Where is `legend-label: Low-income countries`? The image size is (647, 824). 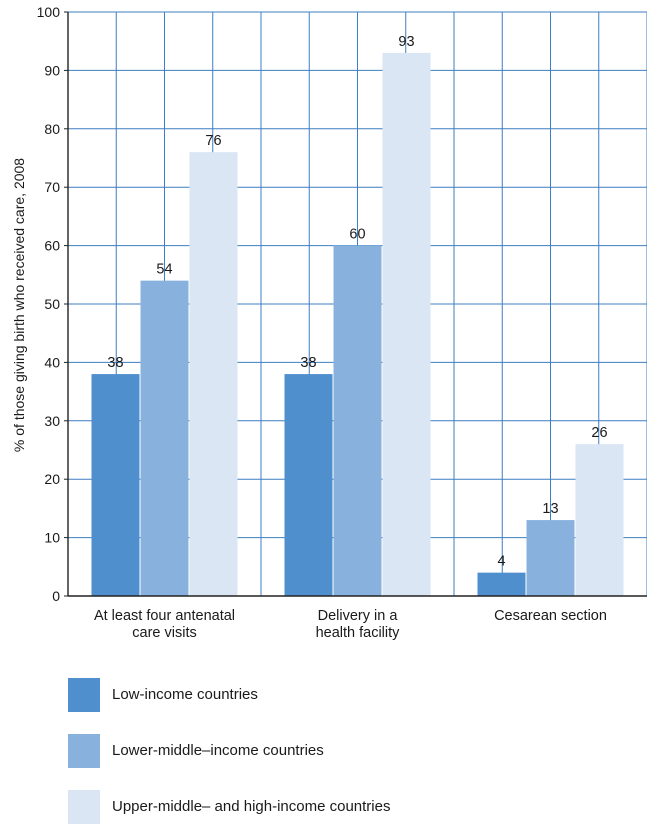
legend-label: Low-income countries is located at coordinates (185, 694).